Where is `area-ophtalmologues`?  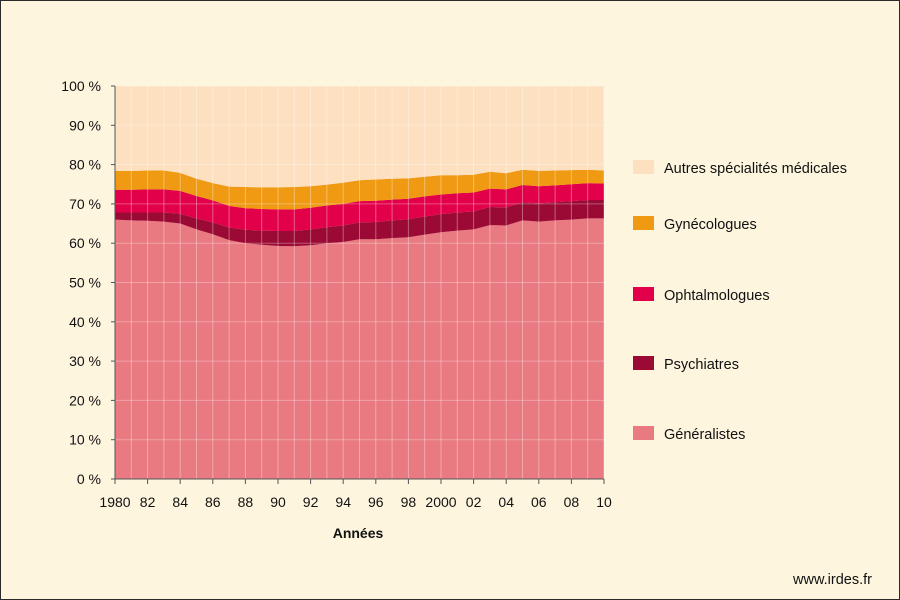 area-ophtalmologues is located at coordinates (359, 207).